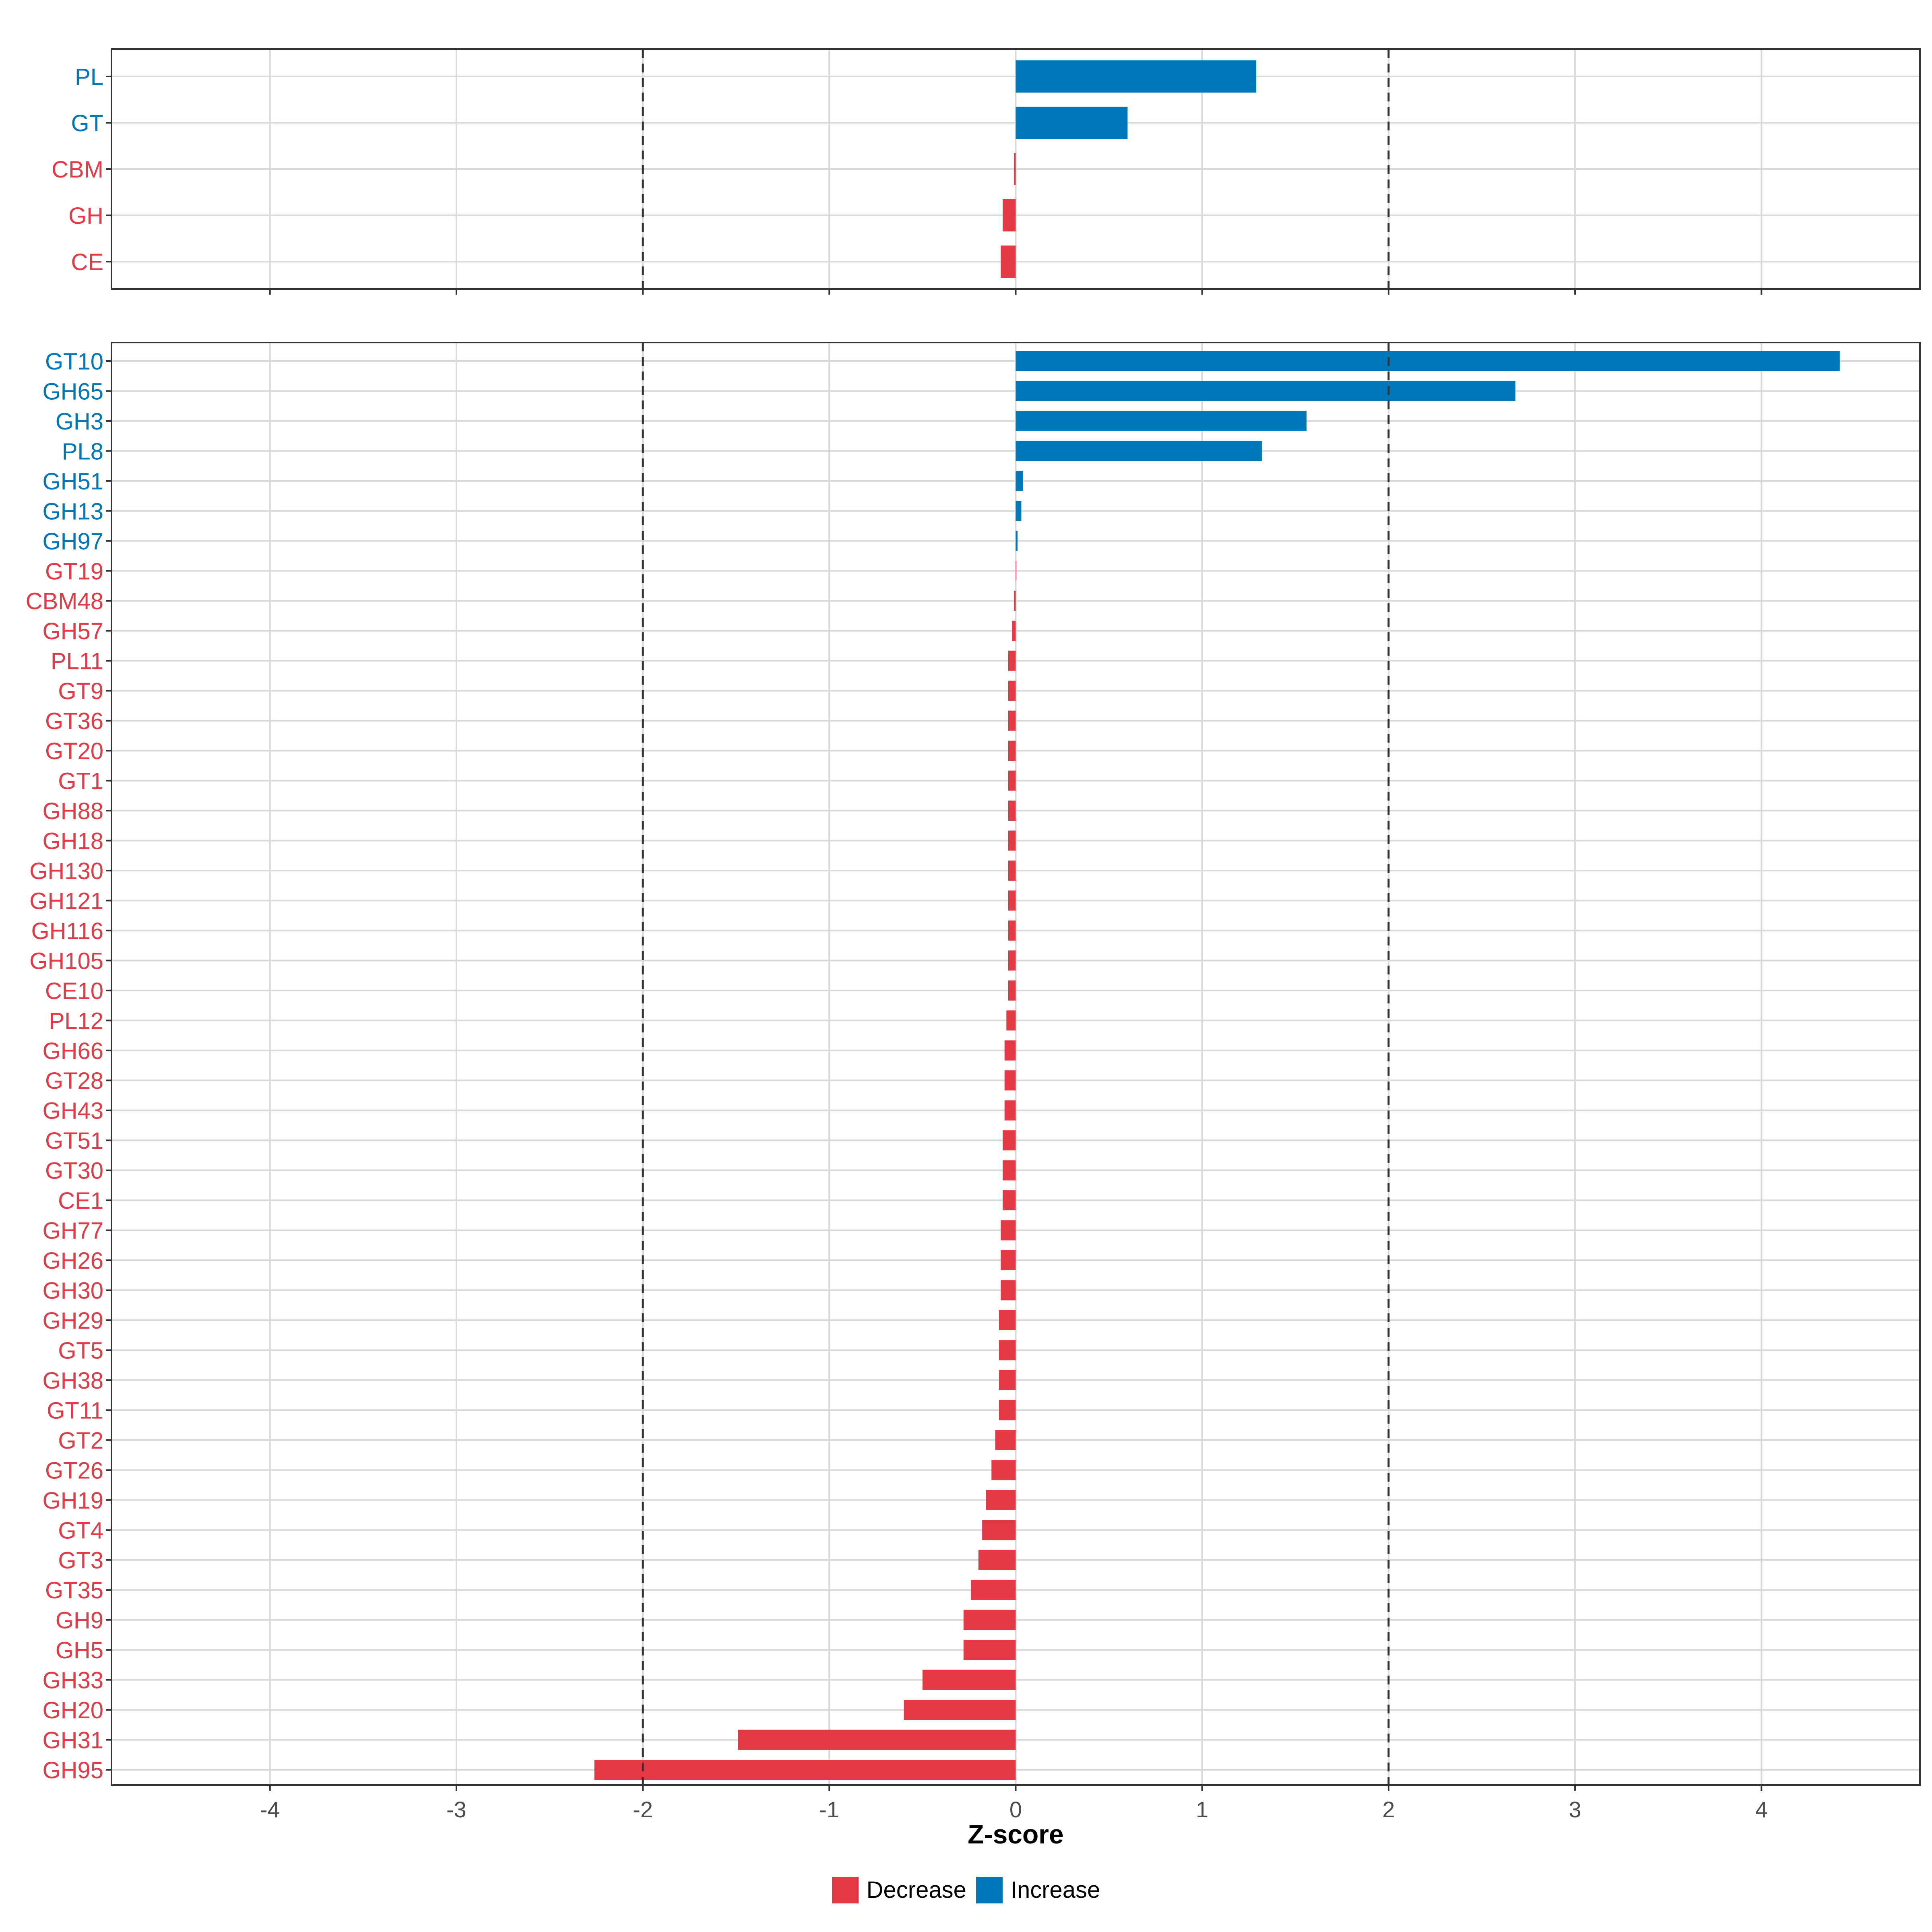 The width and height of the screenshot is (1932, 1932). I want to click on category-label-GH26: GH26, so click(72, 1261).